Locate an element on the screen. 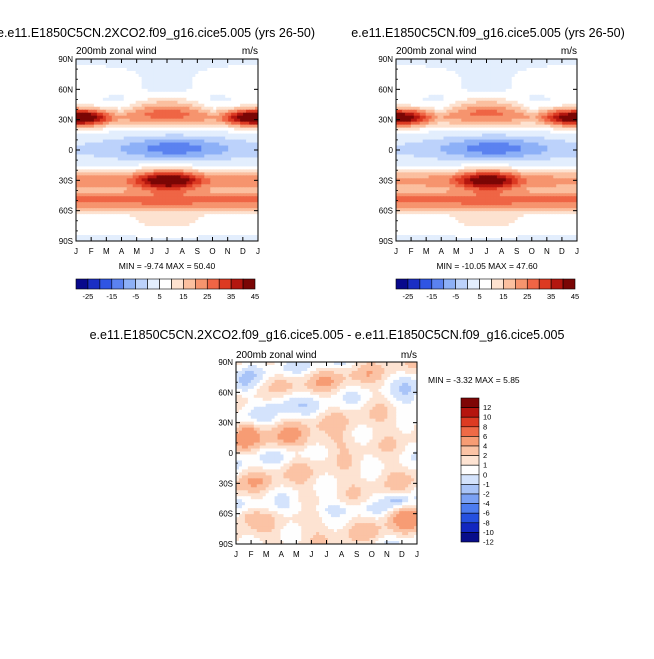 The width and height of the screenshot is (654, 659). y-tick-label: 90S is located at coordinates (66, 241).